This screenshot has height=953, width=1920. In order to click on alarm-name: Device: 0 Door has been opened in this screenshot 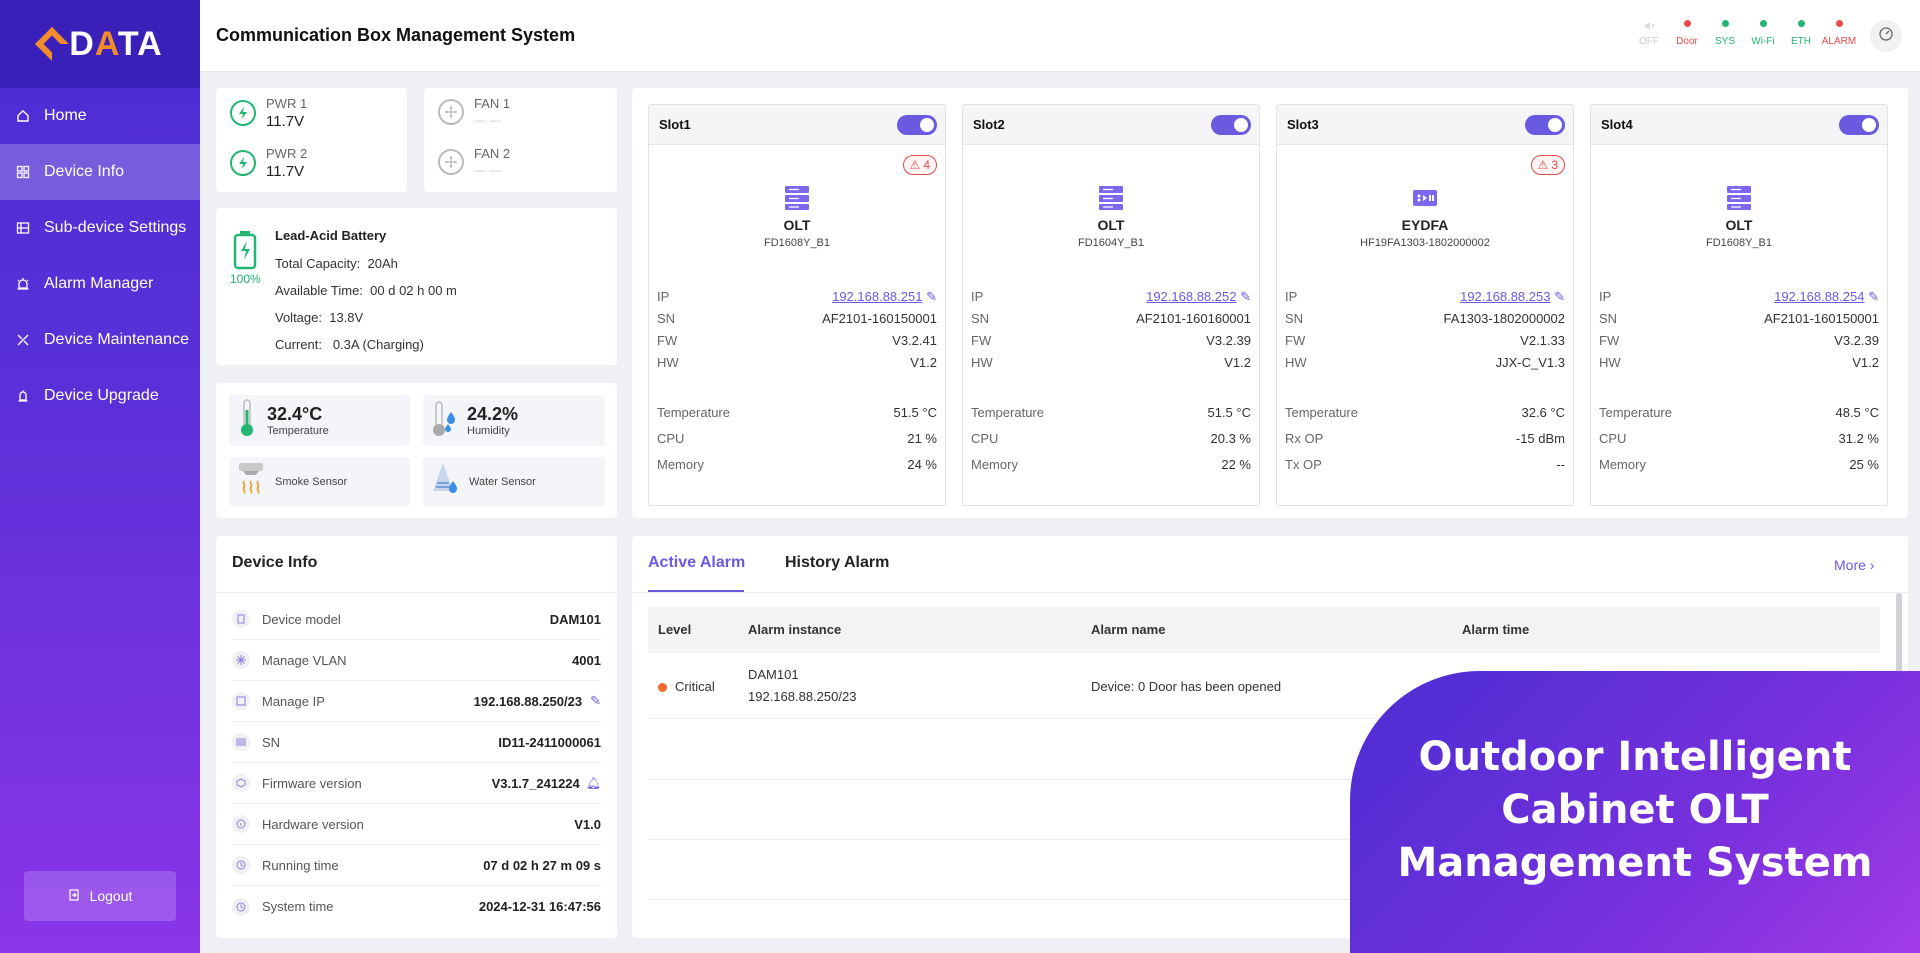, I will do `click(1186, 686)`.